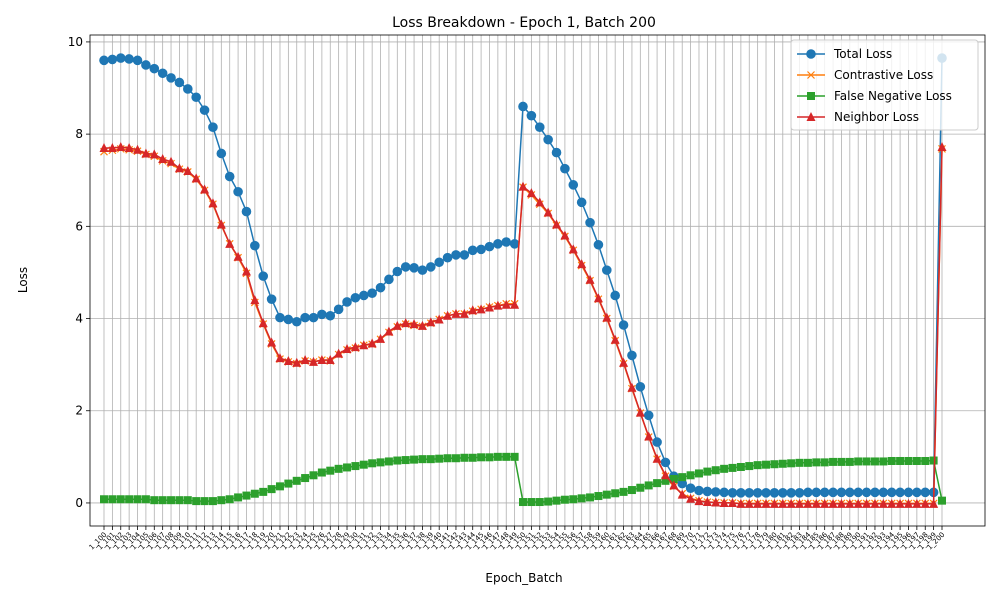 The image size is (1000, 600). I want to click on x-axis-label: Epoch_Batch, so click(523, 578).